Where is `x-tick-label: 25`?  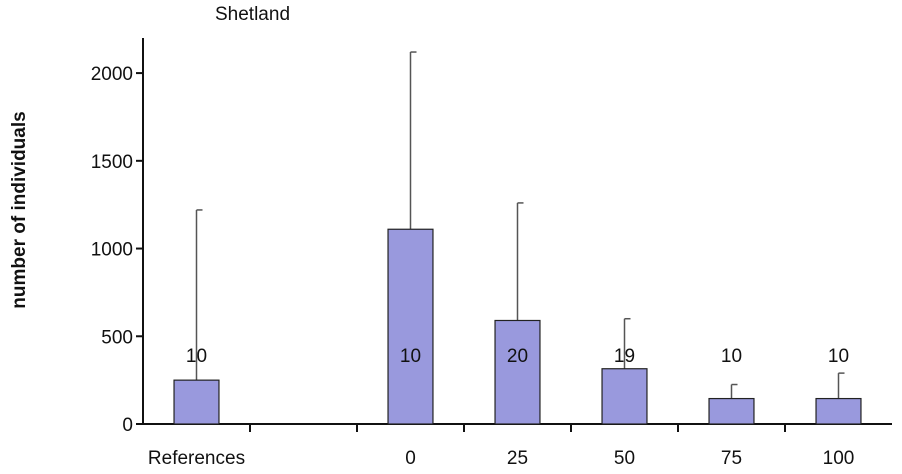 x-tick-label: 25 is located at coordinates (517, 458).